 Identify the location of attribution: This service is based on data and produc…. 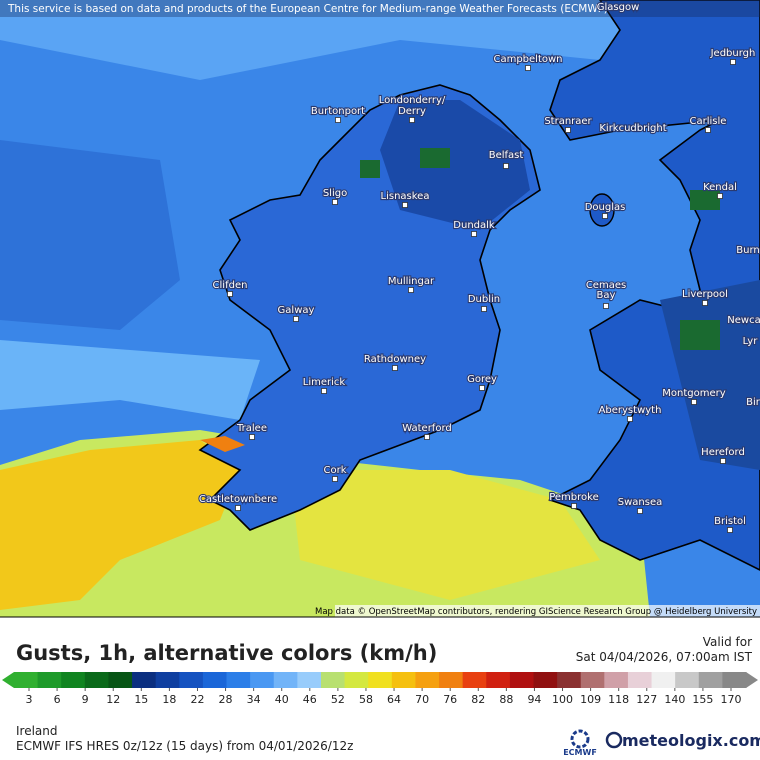
(307, 9).